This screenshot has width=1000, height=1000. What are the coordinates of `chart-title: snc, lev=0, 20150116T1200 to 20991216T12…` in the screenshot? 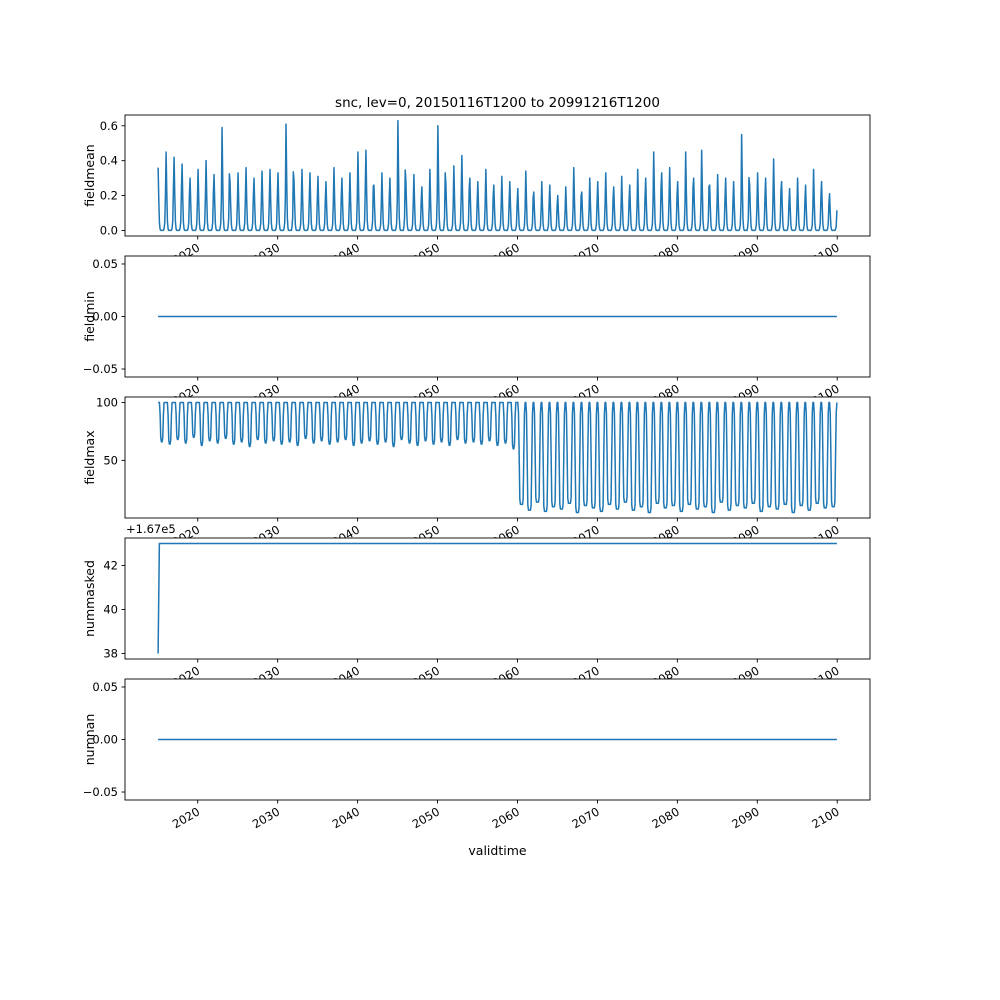 It's located at (497, 103).